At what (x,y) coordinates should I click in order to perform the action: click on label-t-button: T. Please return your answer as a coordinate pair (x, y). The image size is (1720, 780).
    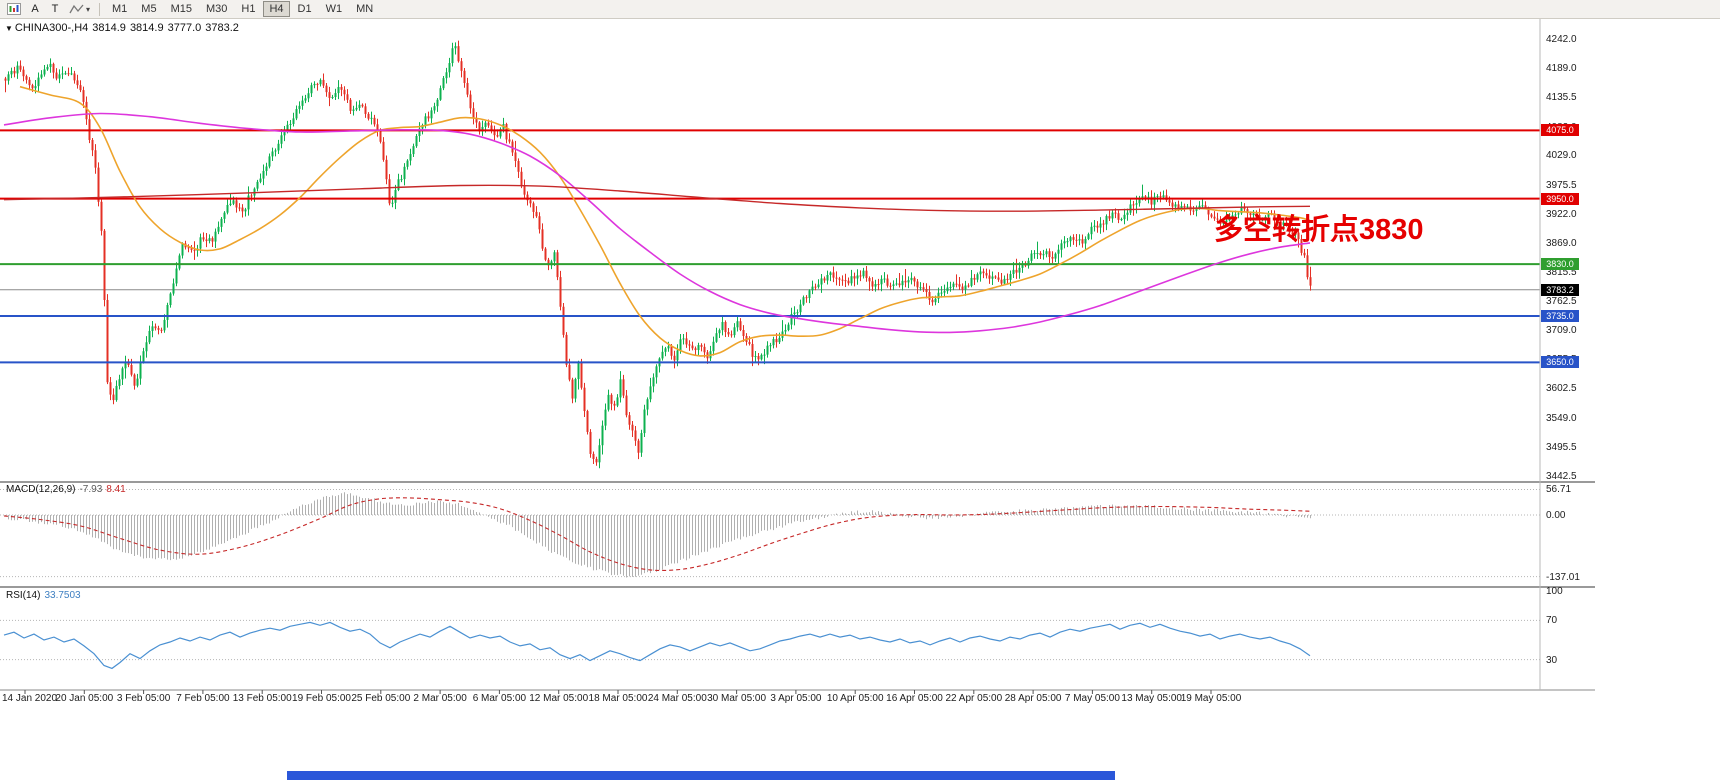
    Looking at the image, I should click on (55, 9).